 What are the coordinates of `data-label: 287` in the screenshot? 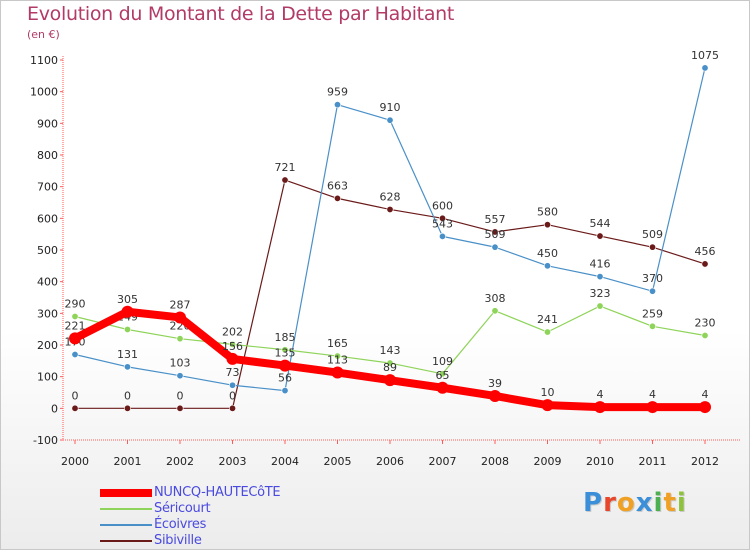 It's located at (180, 304).